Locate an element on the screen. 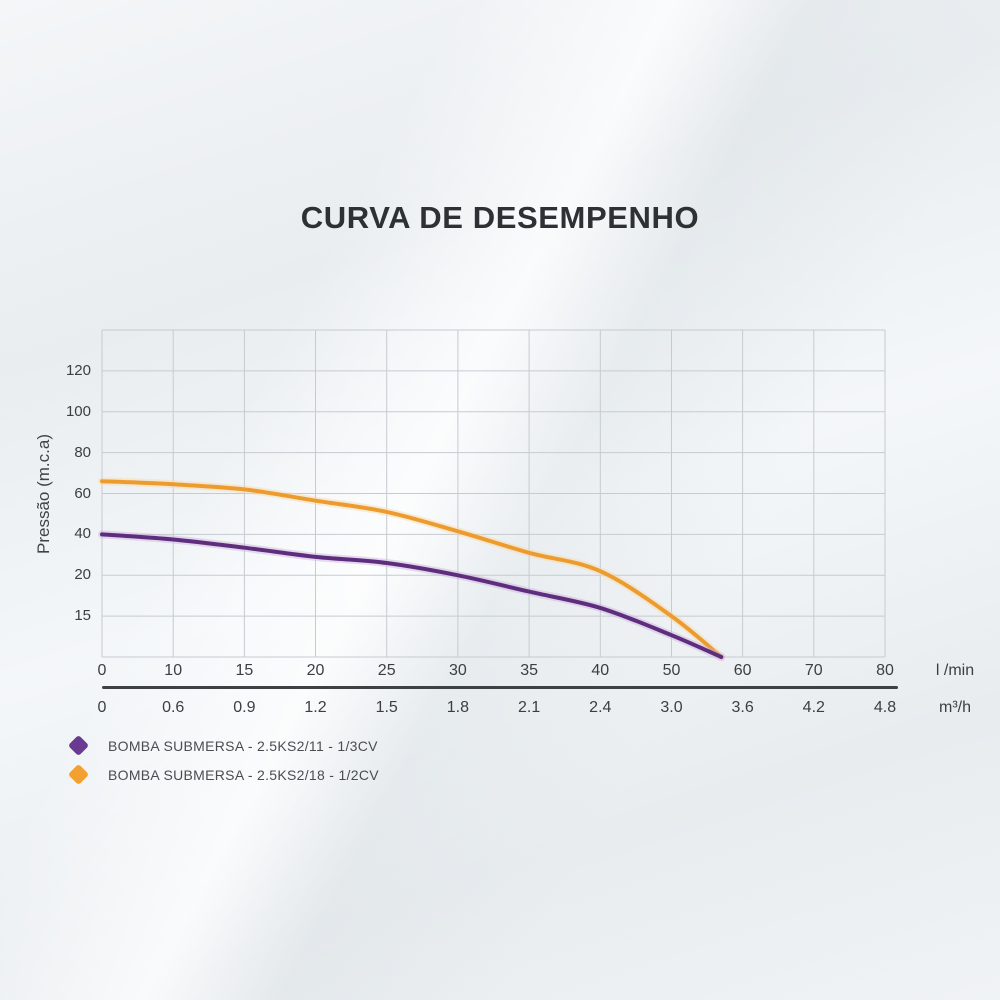  legend-item: BOMBA SUBMERSA - 2.5KS2/18 - 1/2CV is located at coordinates (221, 774).